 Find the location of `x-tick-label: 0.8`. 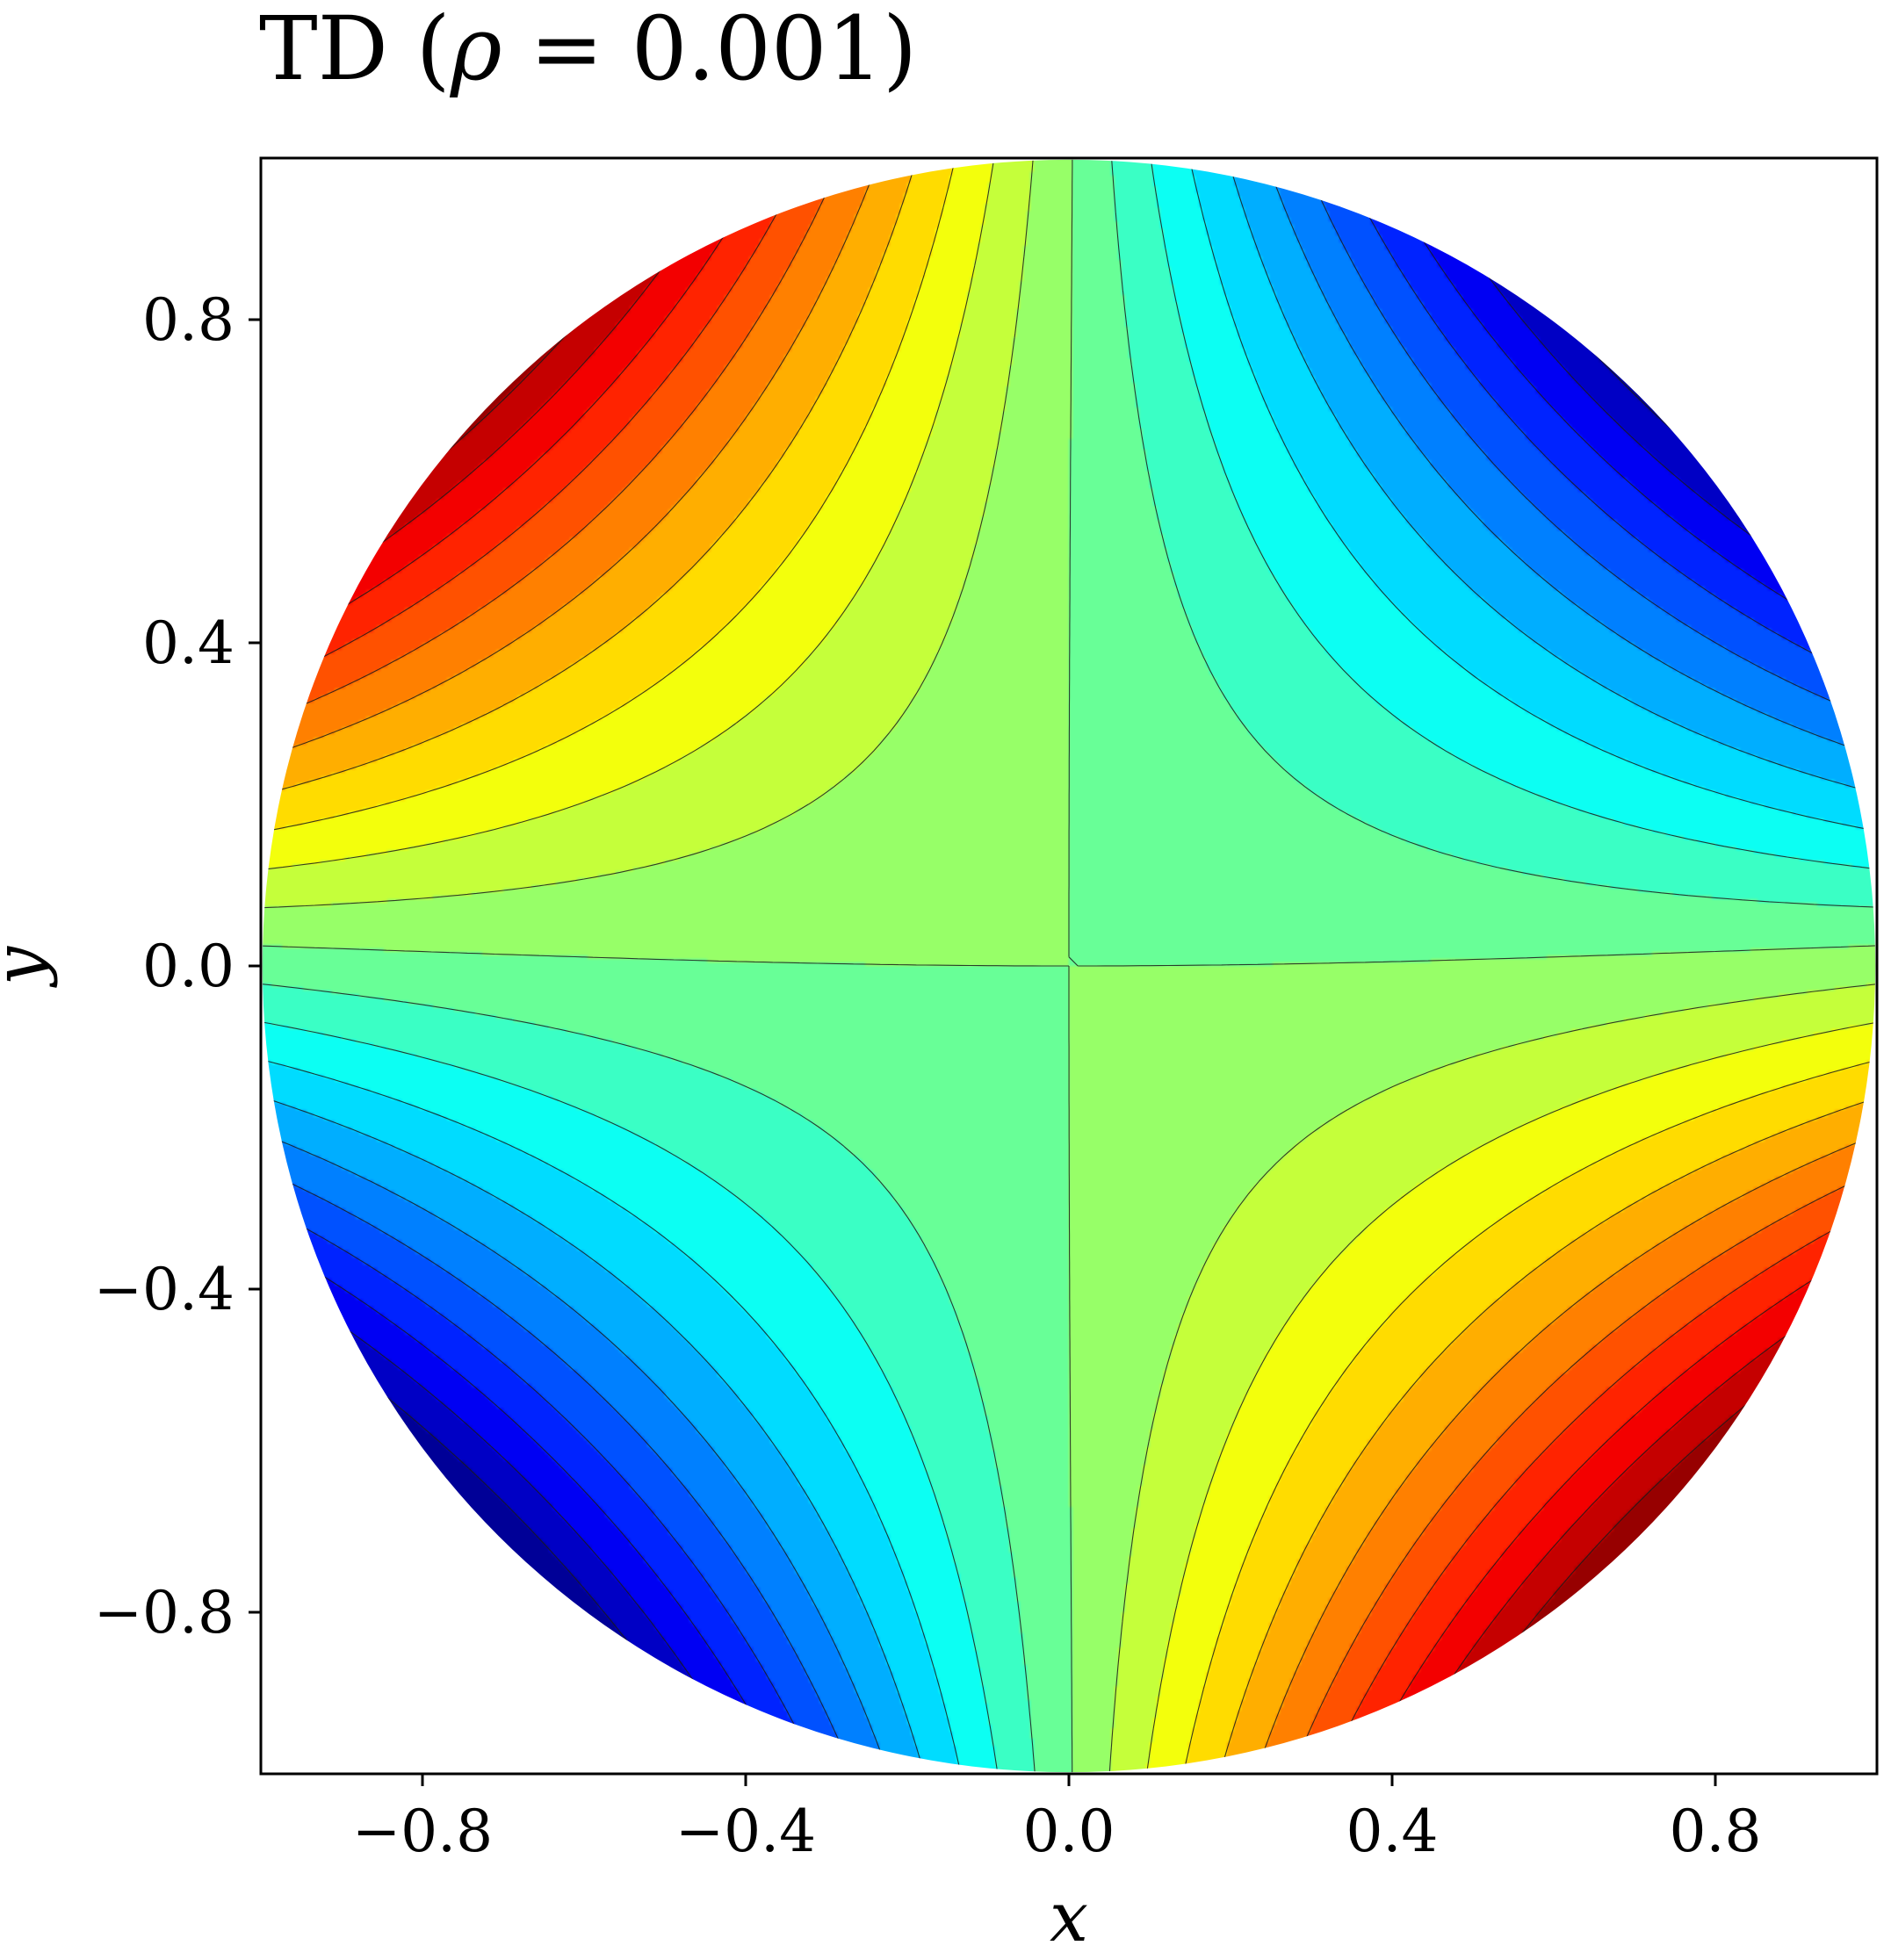

x-tick-label: 0.8 is located at coordinates (1716, 1831).